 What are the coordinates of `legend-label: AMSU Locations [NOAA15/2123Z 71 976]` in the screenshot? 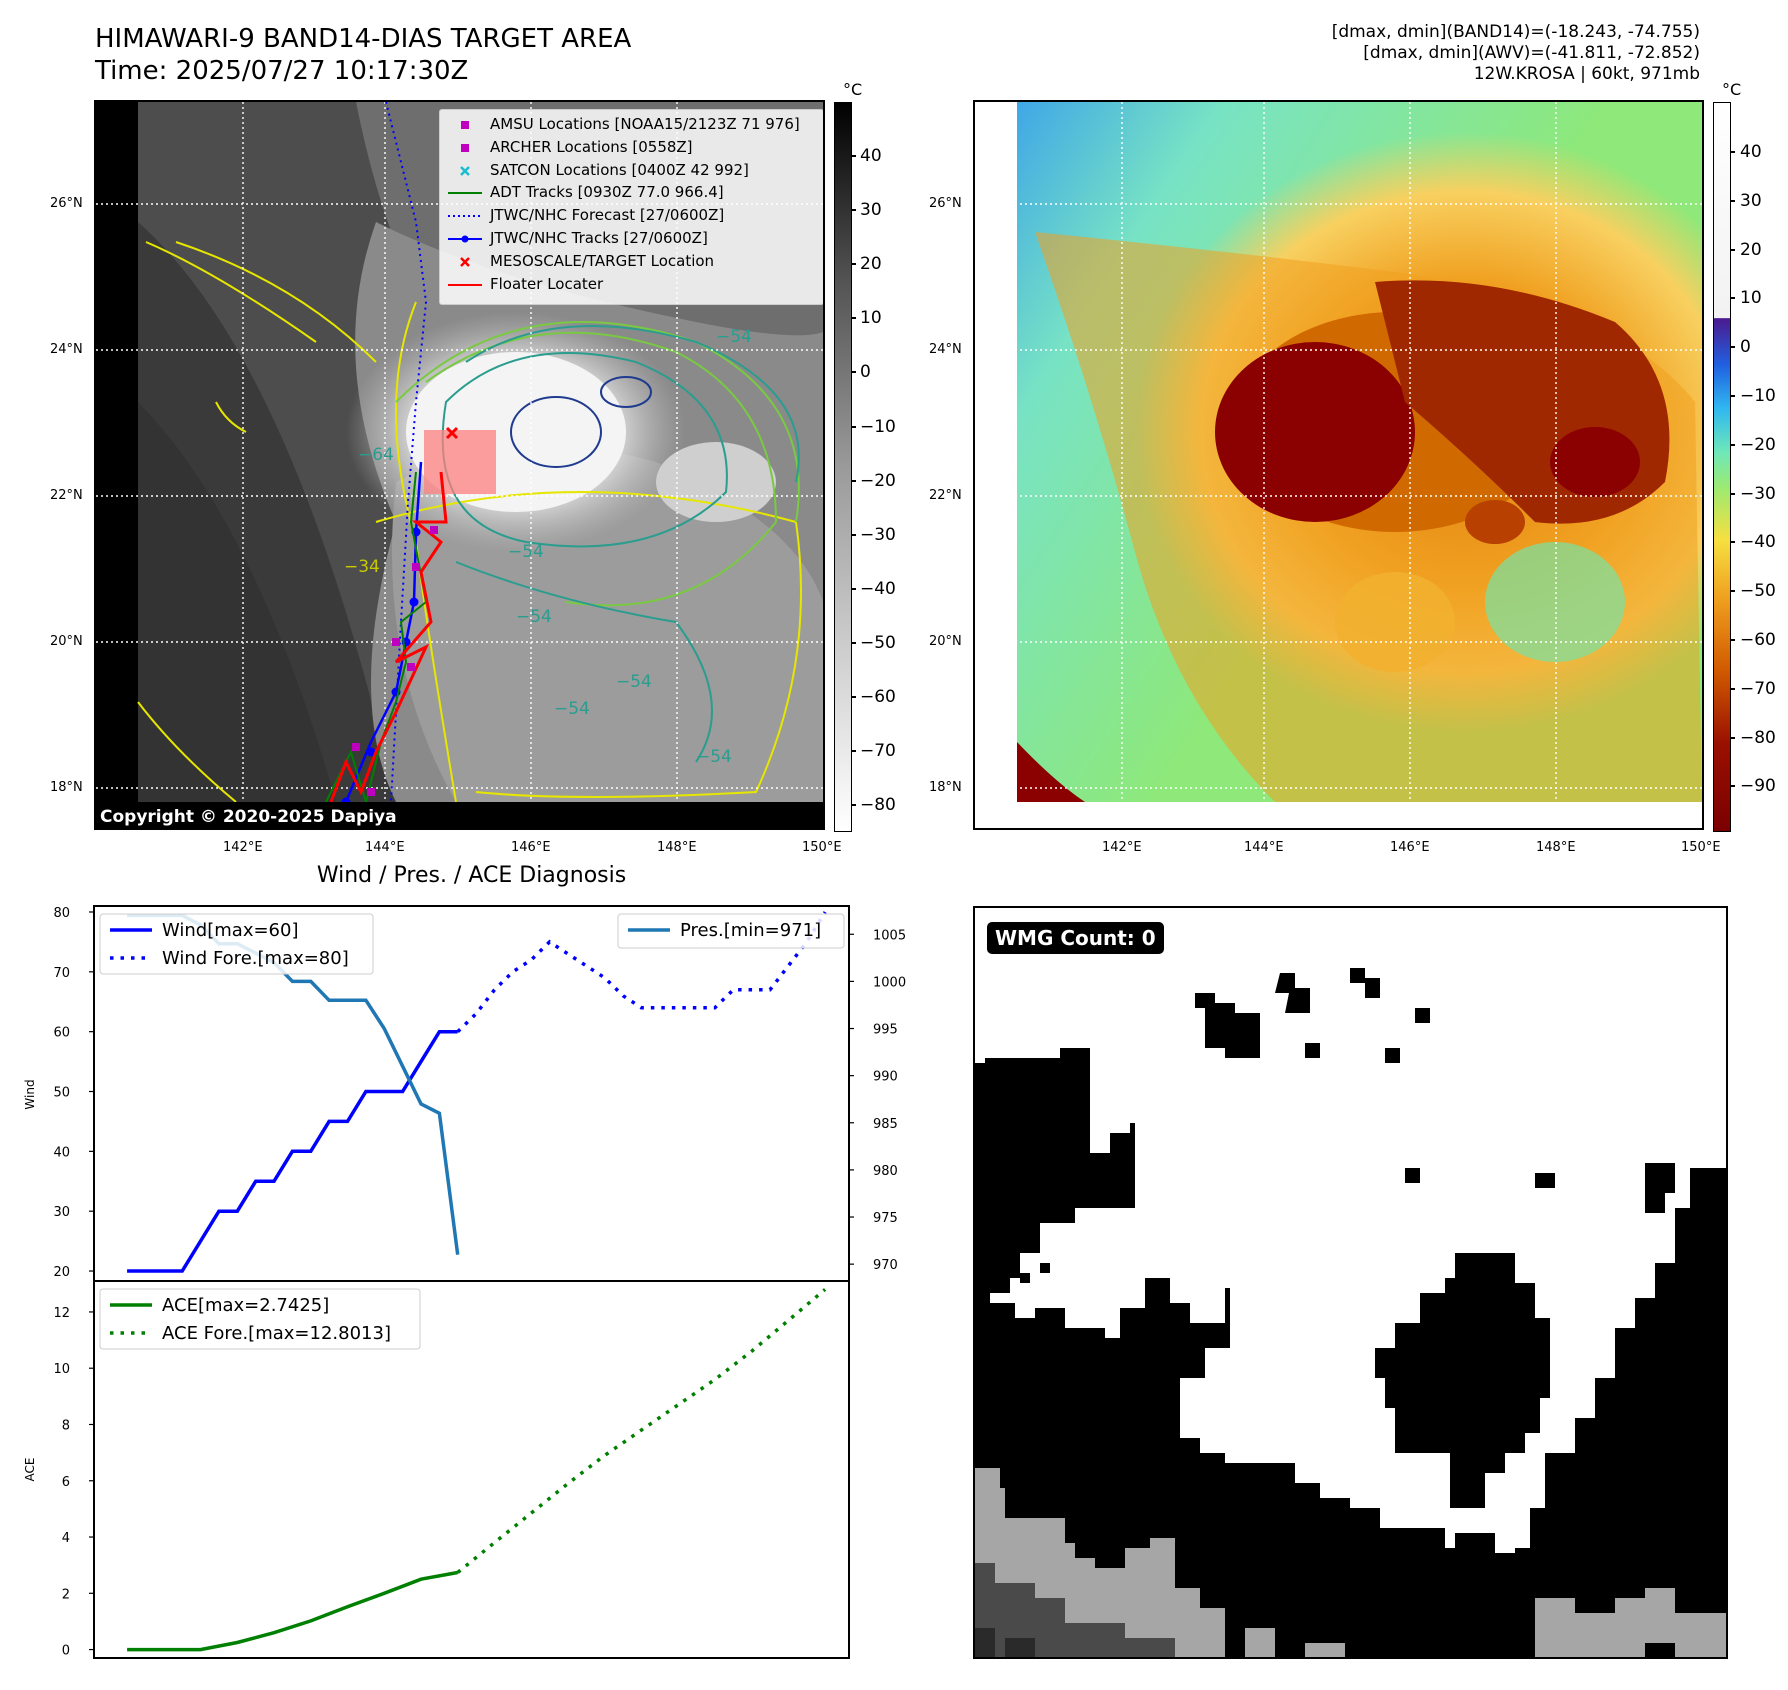 It's located at (645, 124).